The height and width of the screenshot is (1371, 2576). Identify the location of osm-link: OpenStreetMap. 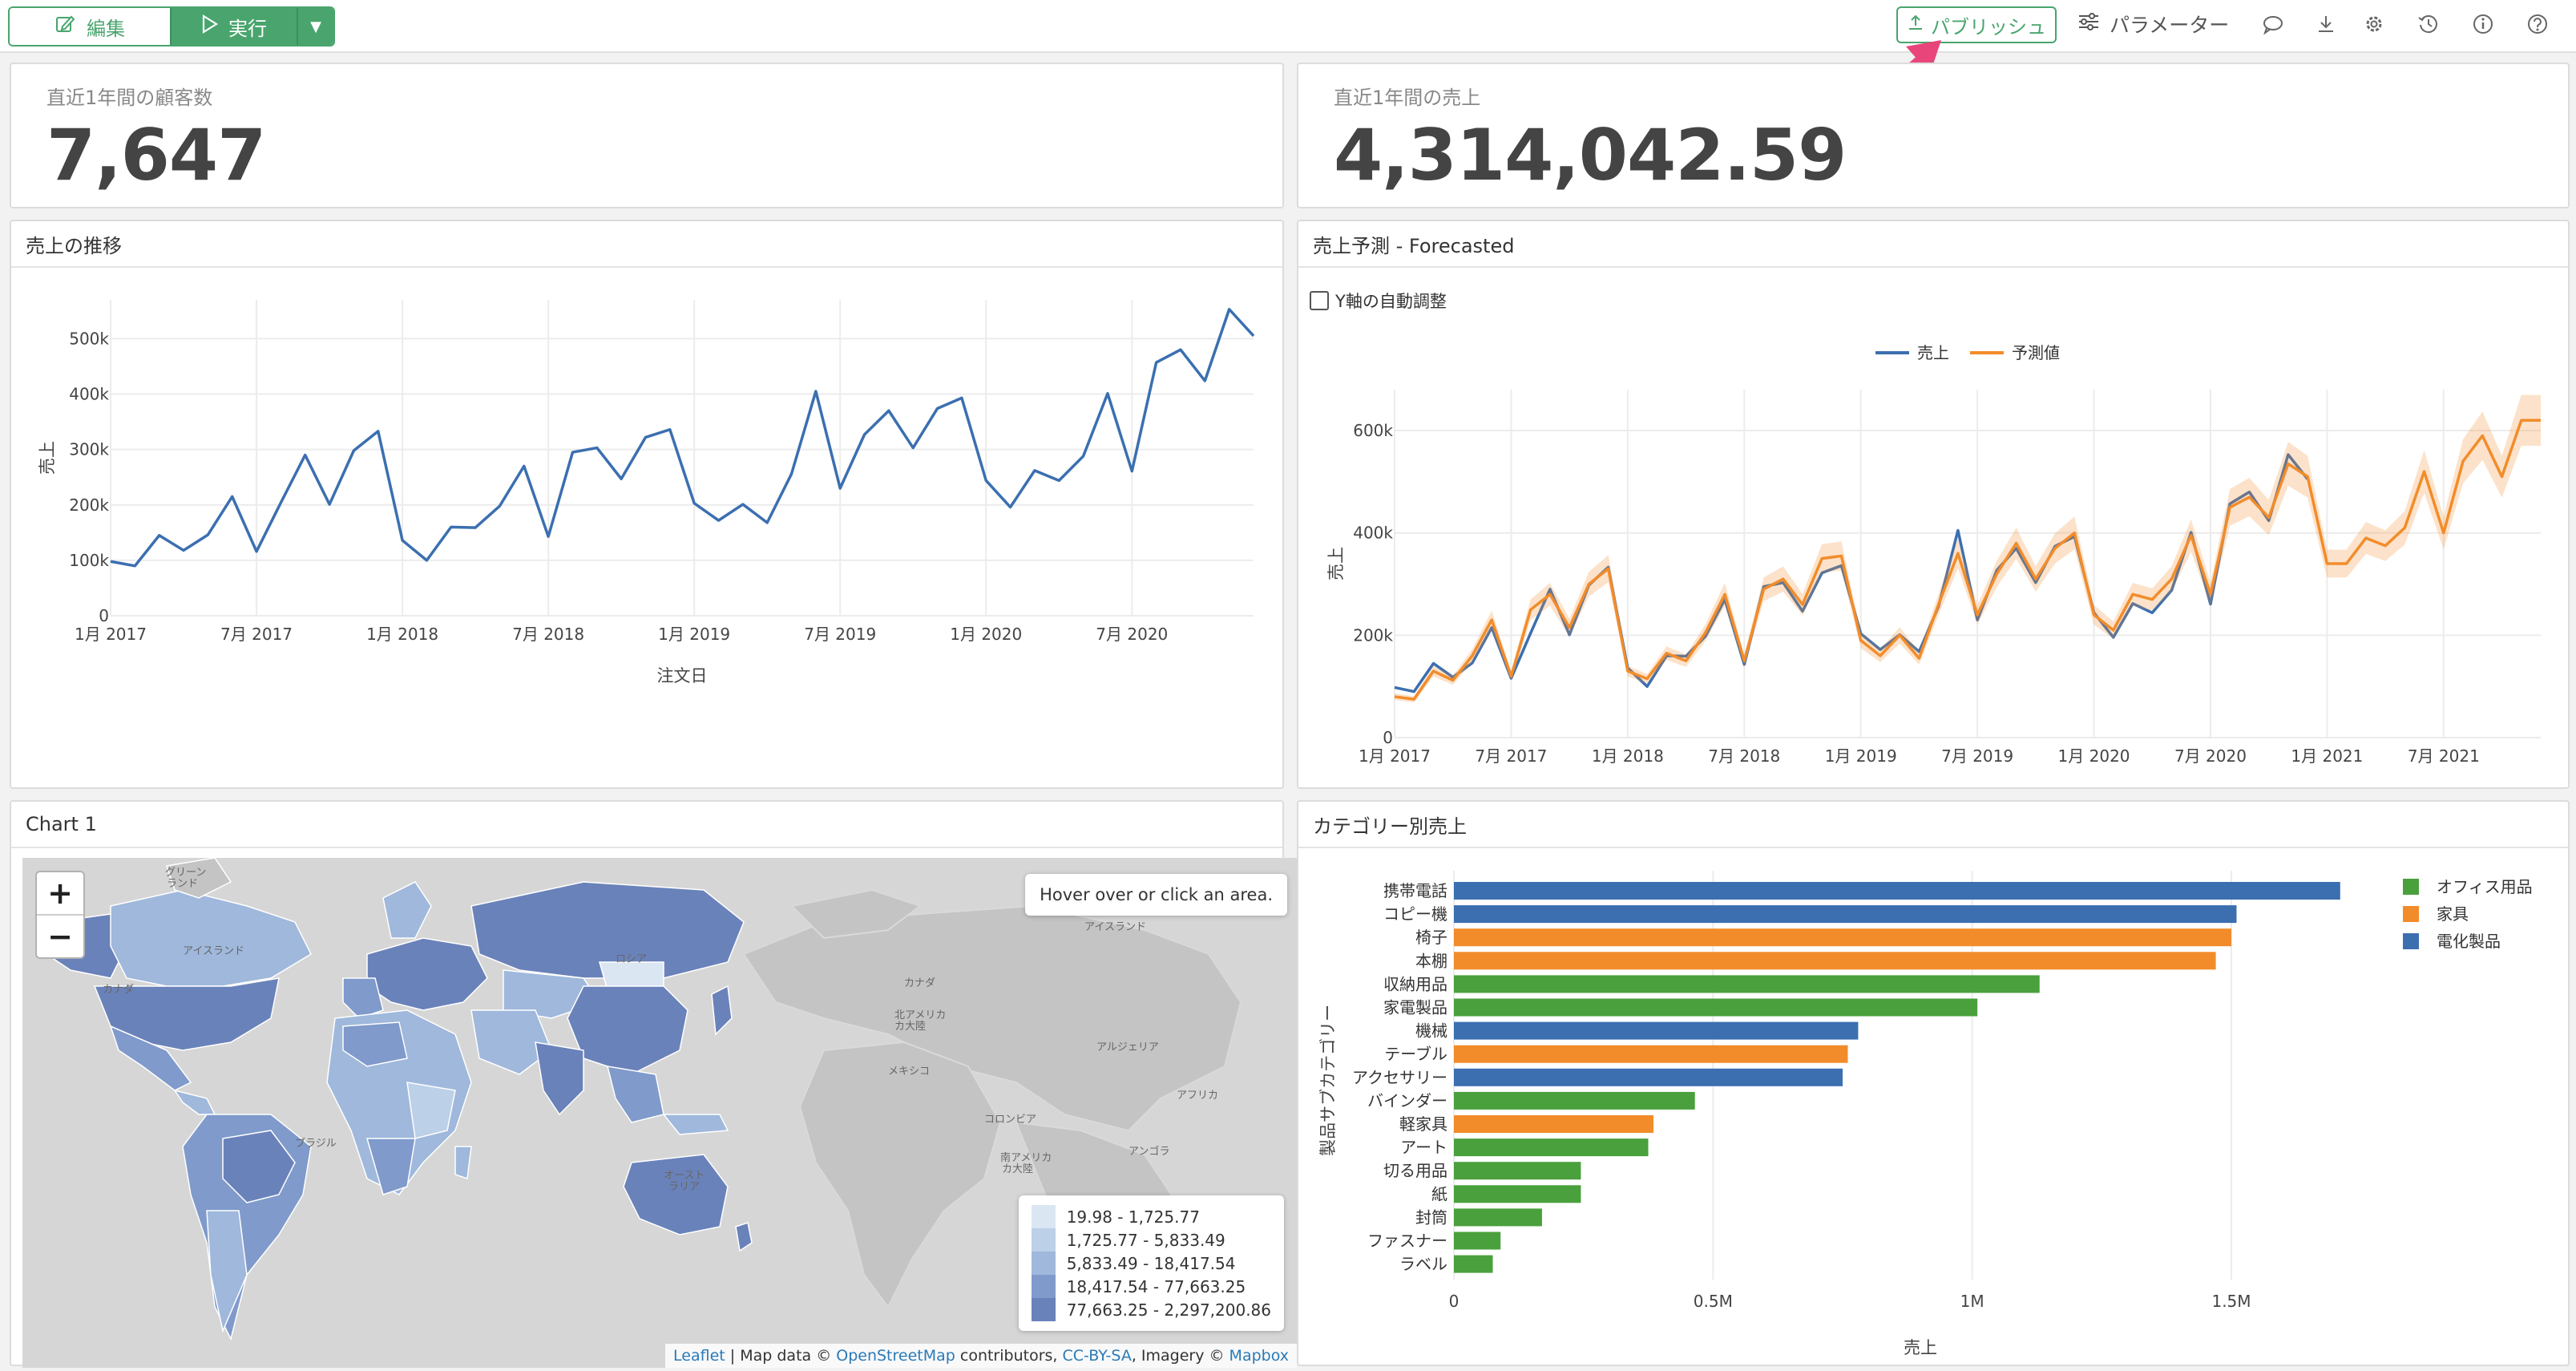
(895, 1356).